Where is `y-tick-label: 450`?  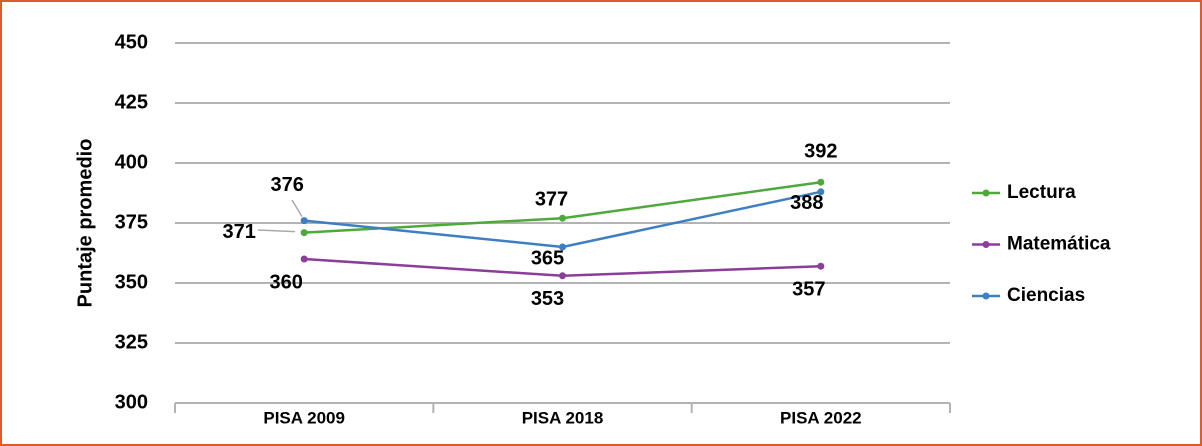
y-tick-label: 450 is located at coordinates (131, 42).